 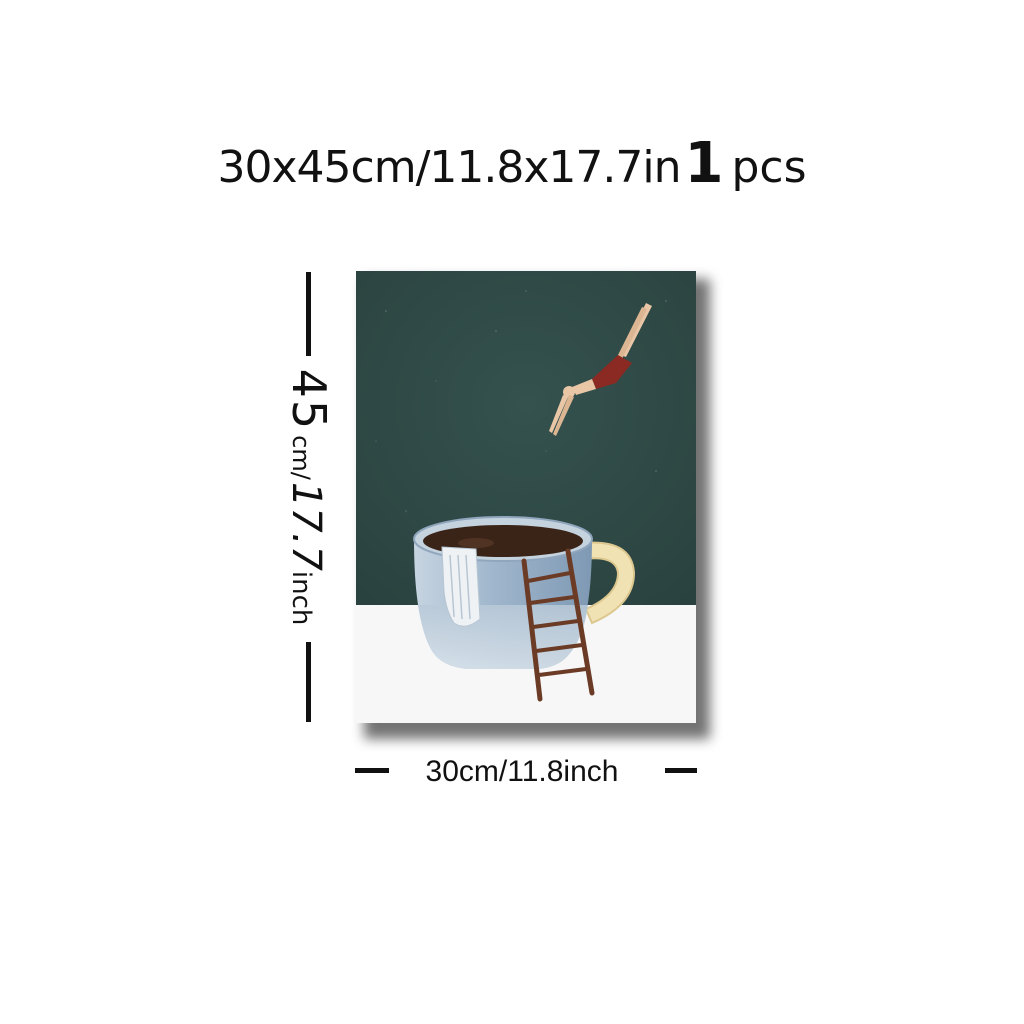 I want to click on diver-figure, so click(x=600, y=369).